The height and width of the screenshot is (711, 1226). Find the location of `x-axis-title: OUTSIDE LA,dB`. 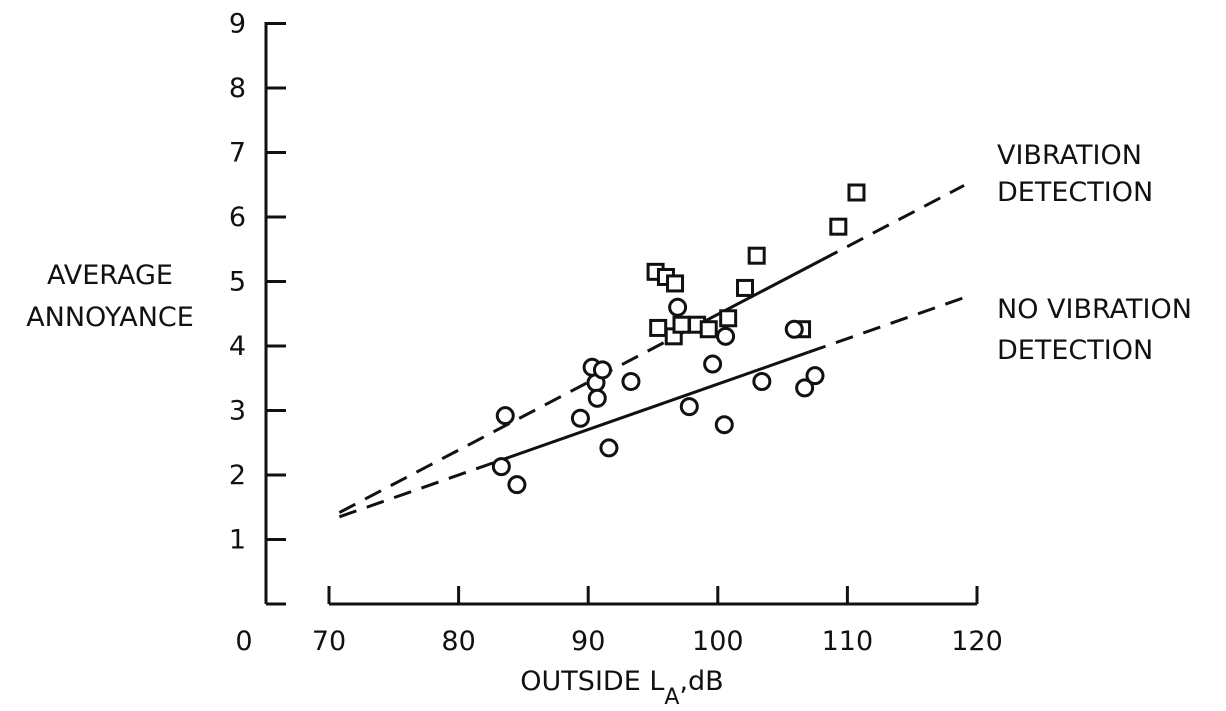

x-axis-title: OUTSIDE LA,dB is located at coordinates (621, 688).